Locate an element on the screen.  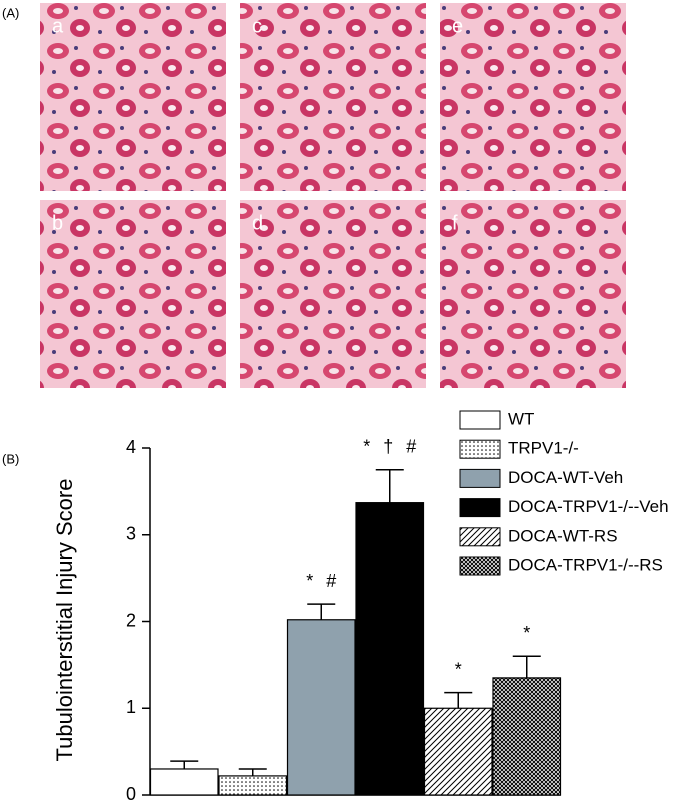
image-letter: d is located at coordinates (257, 223).